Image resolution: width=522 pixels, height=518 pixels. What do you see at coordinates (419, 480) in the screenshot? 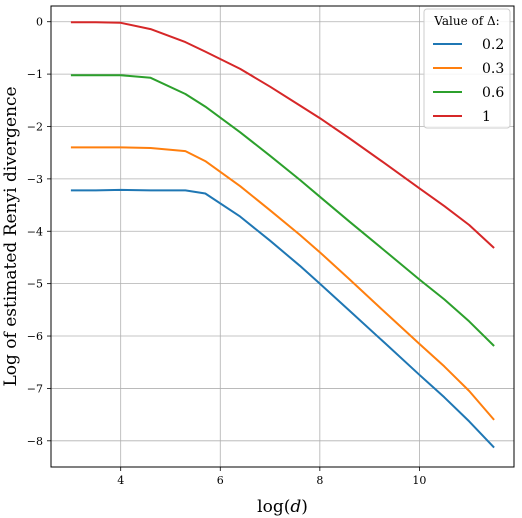
I see `x-tick-label: 10` at bounding box center [419, 480].